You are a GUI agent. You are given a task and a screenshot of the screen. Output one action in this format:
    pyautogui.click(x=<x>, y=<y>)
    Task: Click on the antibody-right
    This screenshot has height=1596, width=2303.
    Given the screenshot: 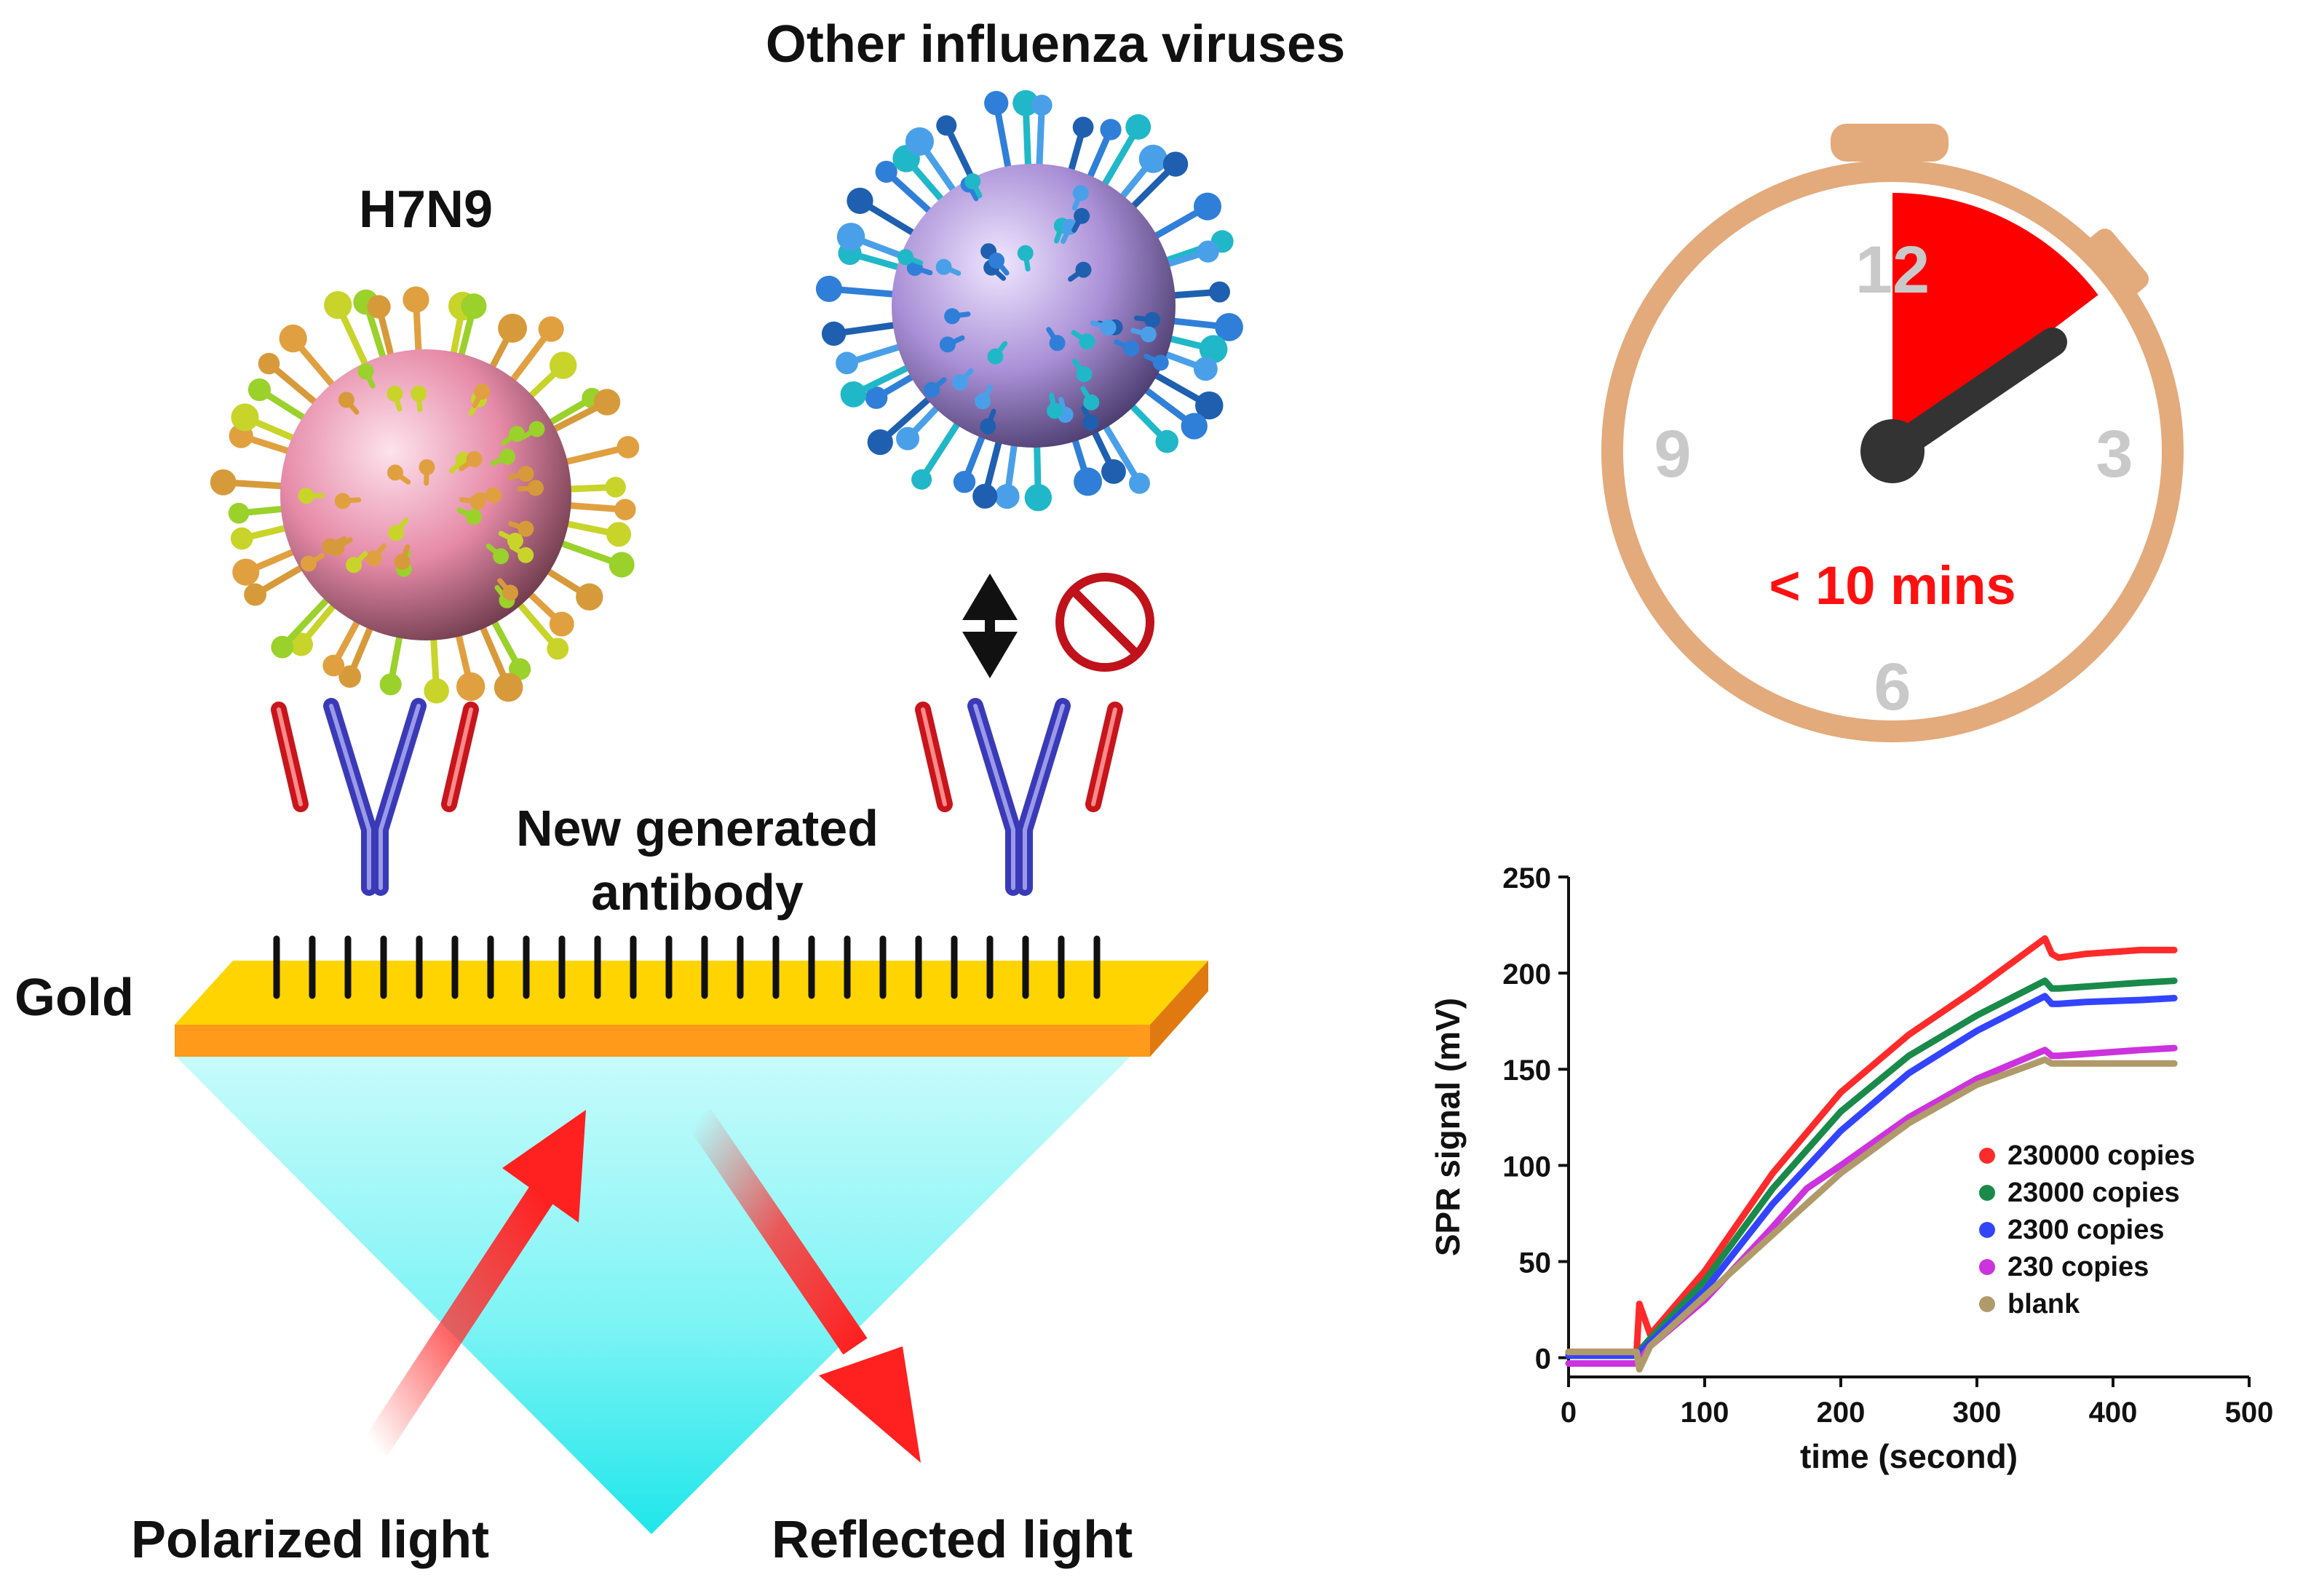 What is the action you would take?
    pyautogui.click(x=1019, y=797)
    